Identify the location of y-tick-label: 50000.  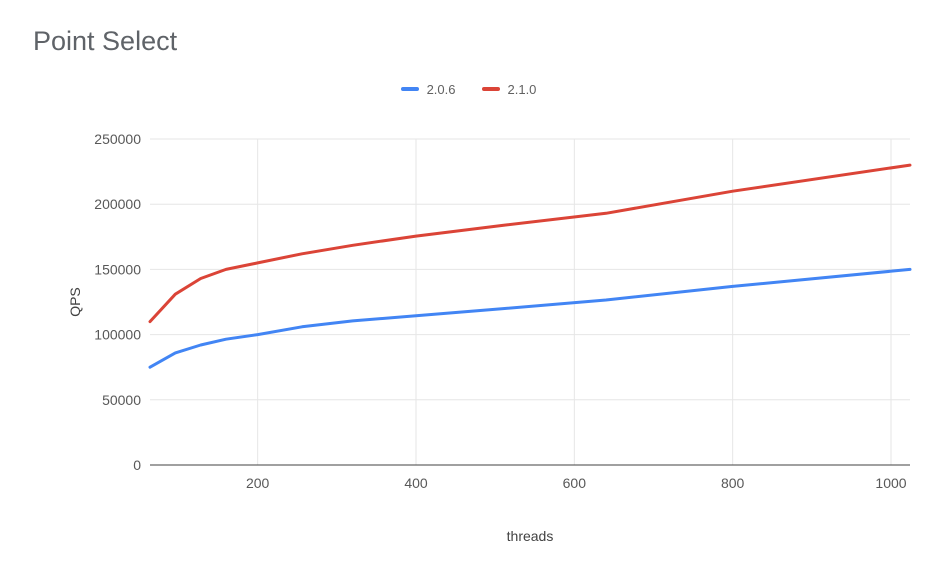
(121, 400).